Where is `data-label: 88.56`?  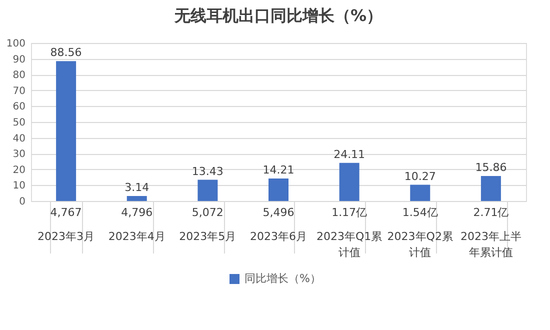
data-label: 88.56 is located at coordinates (66, 53).